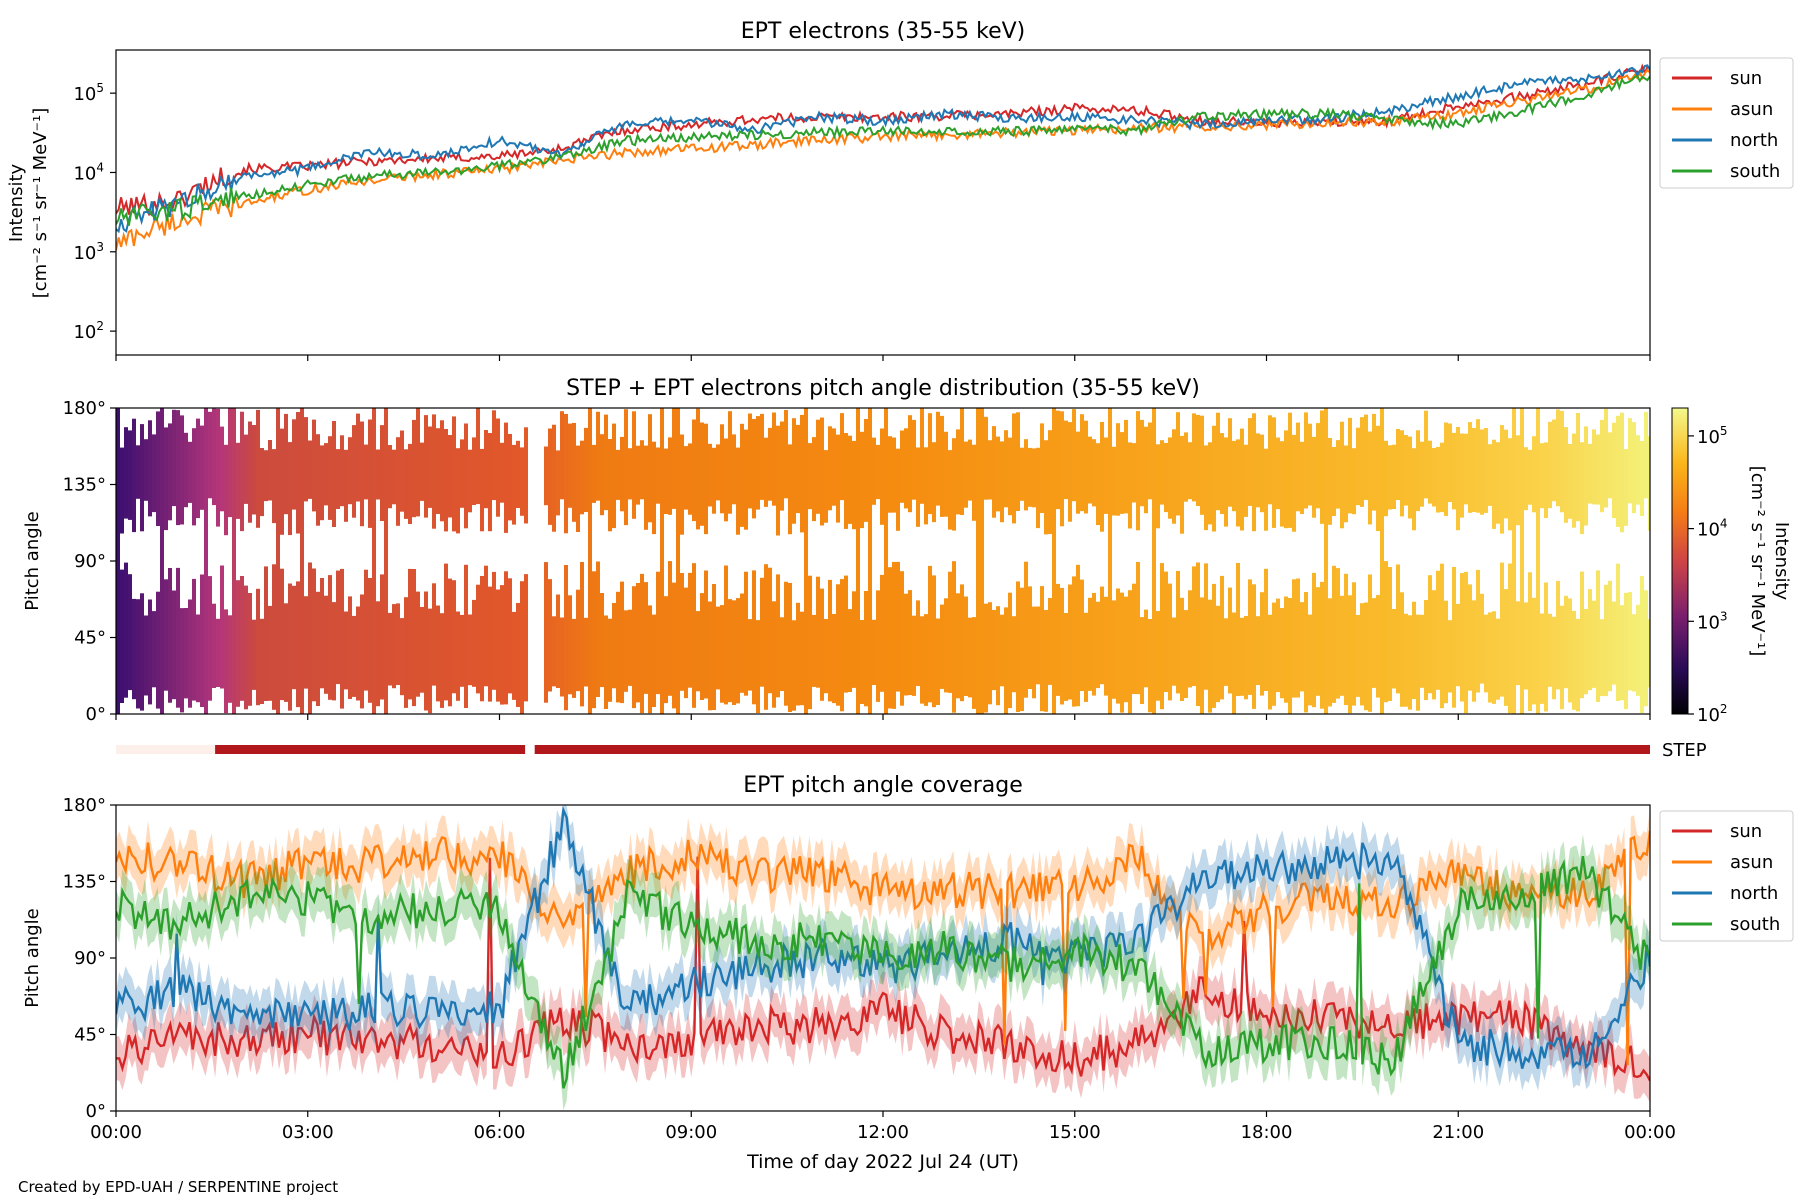  Describe the element at coordinates (1712, 714) in the screenshot. I see `colorbar-tick-label: 10²` at that location.